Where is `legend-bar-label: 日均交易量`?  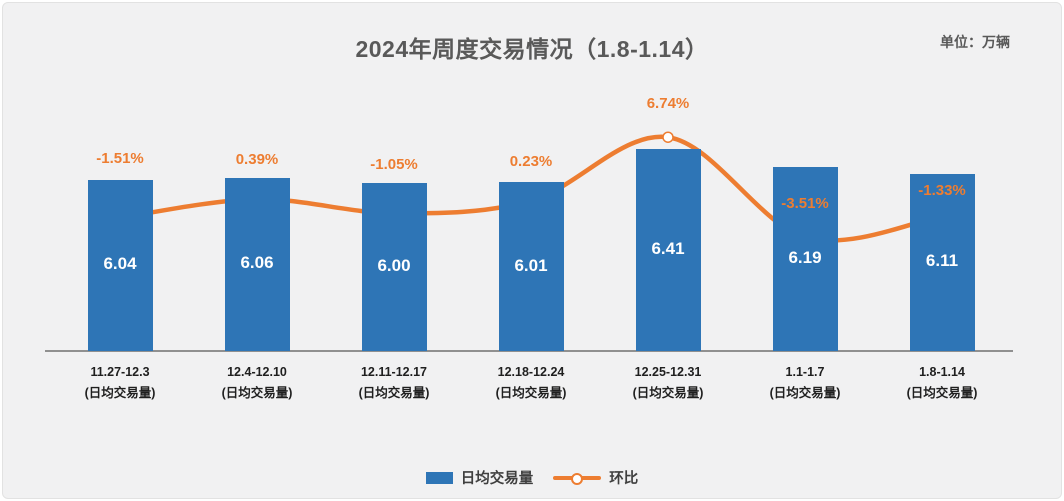 legend-bar-label: 日均交易量 is located at coordinates (497, 479).